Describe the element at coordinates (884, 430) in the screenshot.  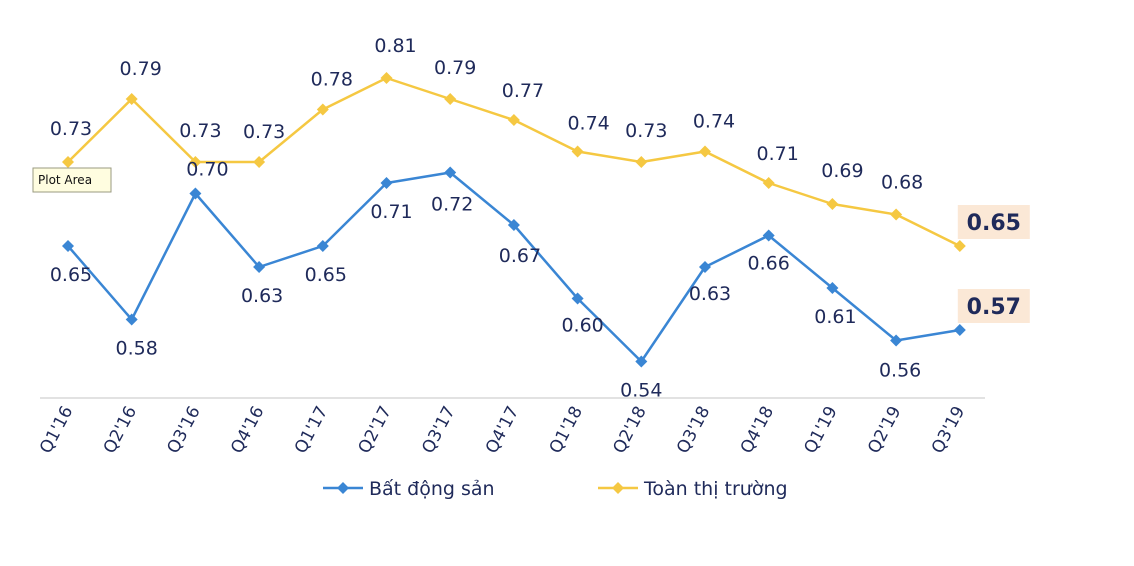
I see `x-tick-label: Q2'19` at that location.